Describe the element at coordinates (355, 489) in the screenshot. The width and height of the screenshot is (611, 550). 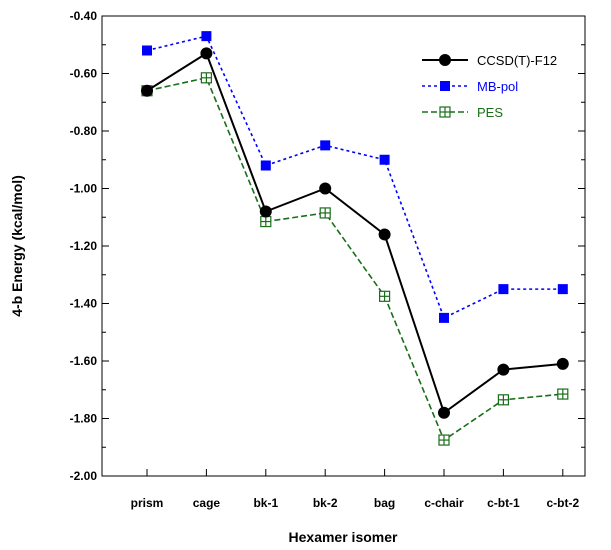
I see `x-axis: prism cage bk-1 bk-2 bag c-chair c-bt-1 c-bt-2` at that location.